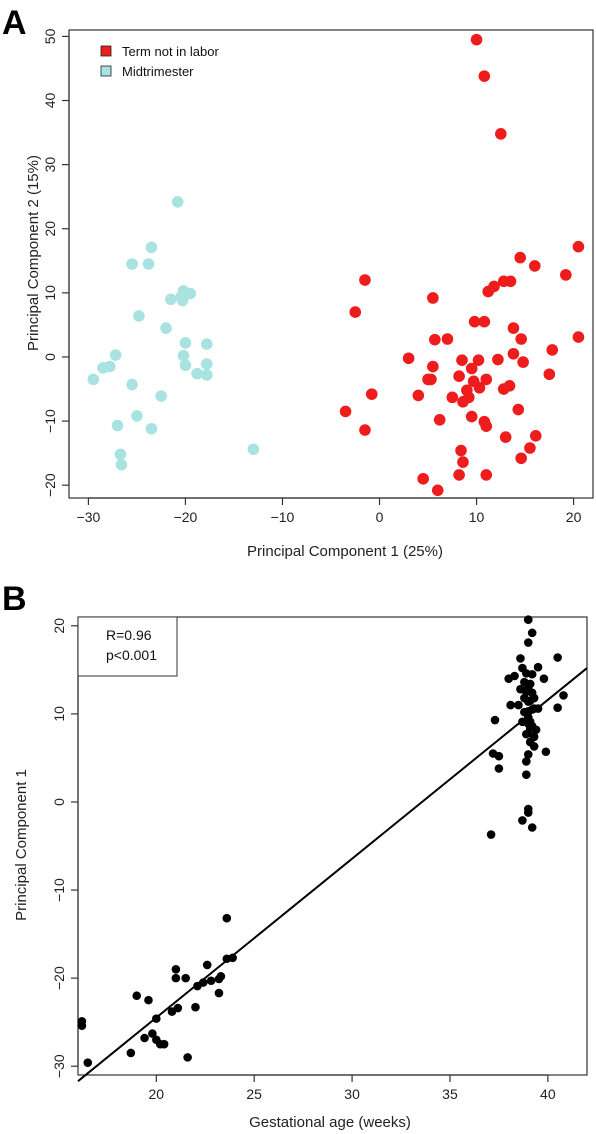 The width and height of the screenshot is (596, 1134). Describe the element at coordinates (254, 1094) in the screenshot. I see `x-tick-label: 25` at that location.